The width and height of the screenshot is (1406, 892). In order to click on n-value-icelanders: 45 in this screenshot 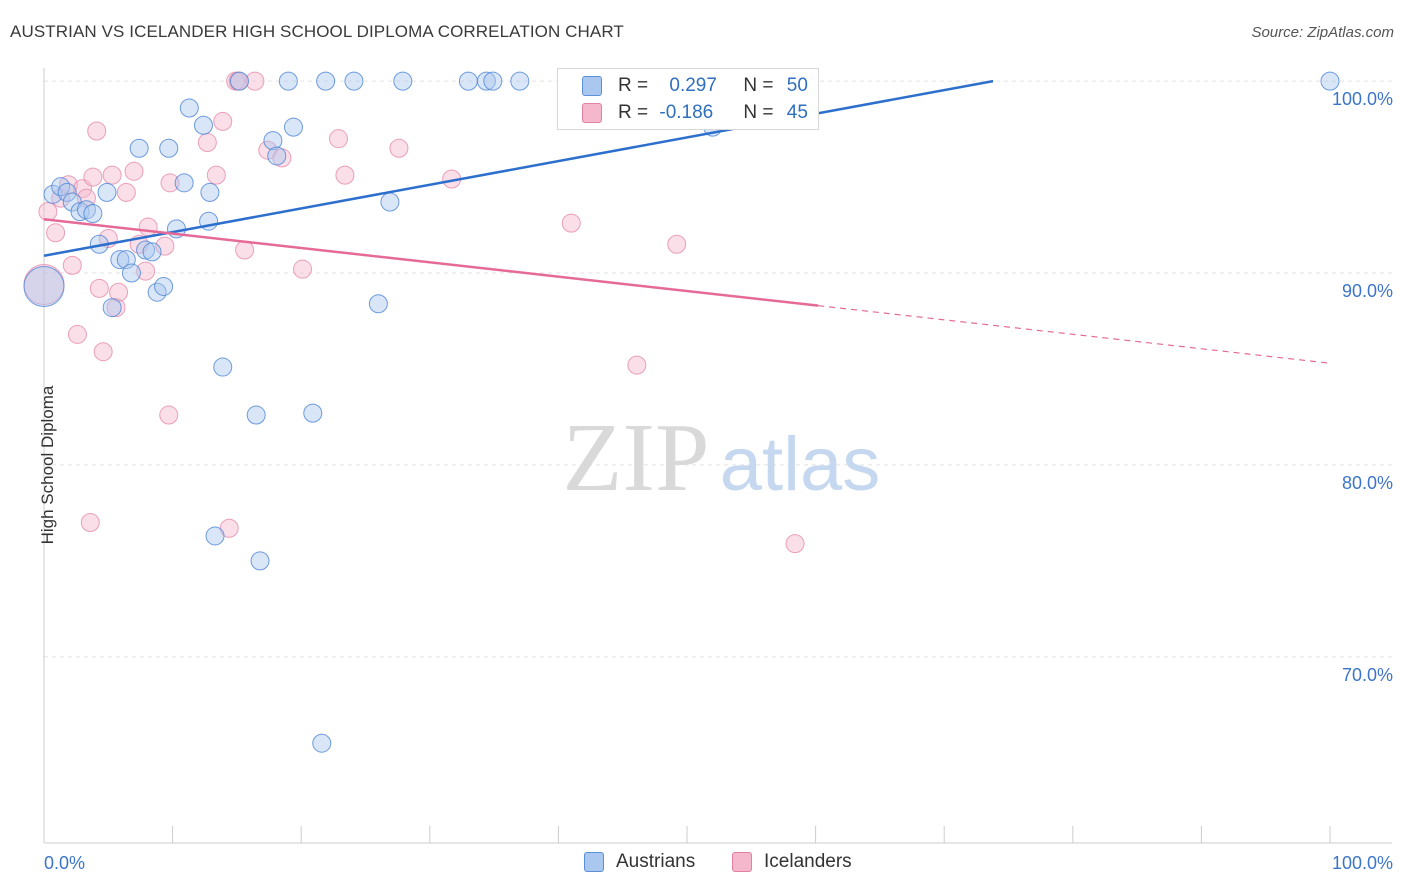, I will do `click(797, 112)`.